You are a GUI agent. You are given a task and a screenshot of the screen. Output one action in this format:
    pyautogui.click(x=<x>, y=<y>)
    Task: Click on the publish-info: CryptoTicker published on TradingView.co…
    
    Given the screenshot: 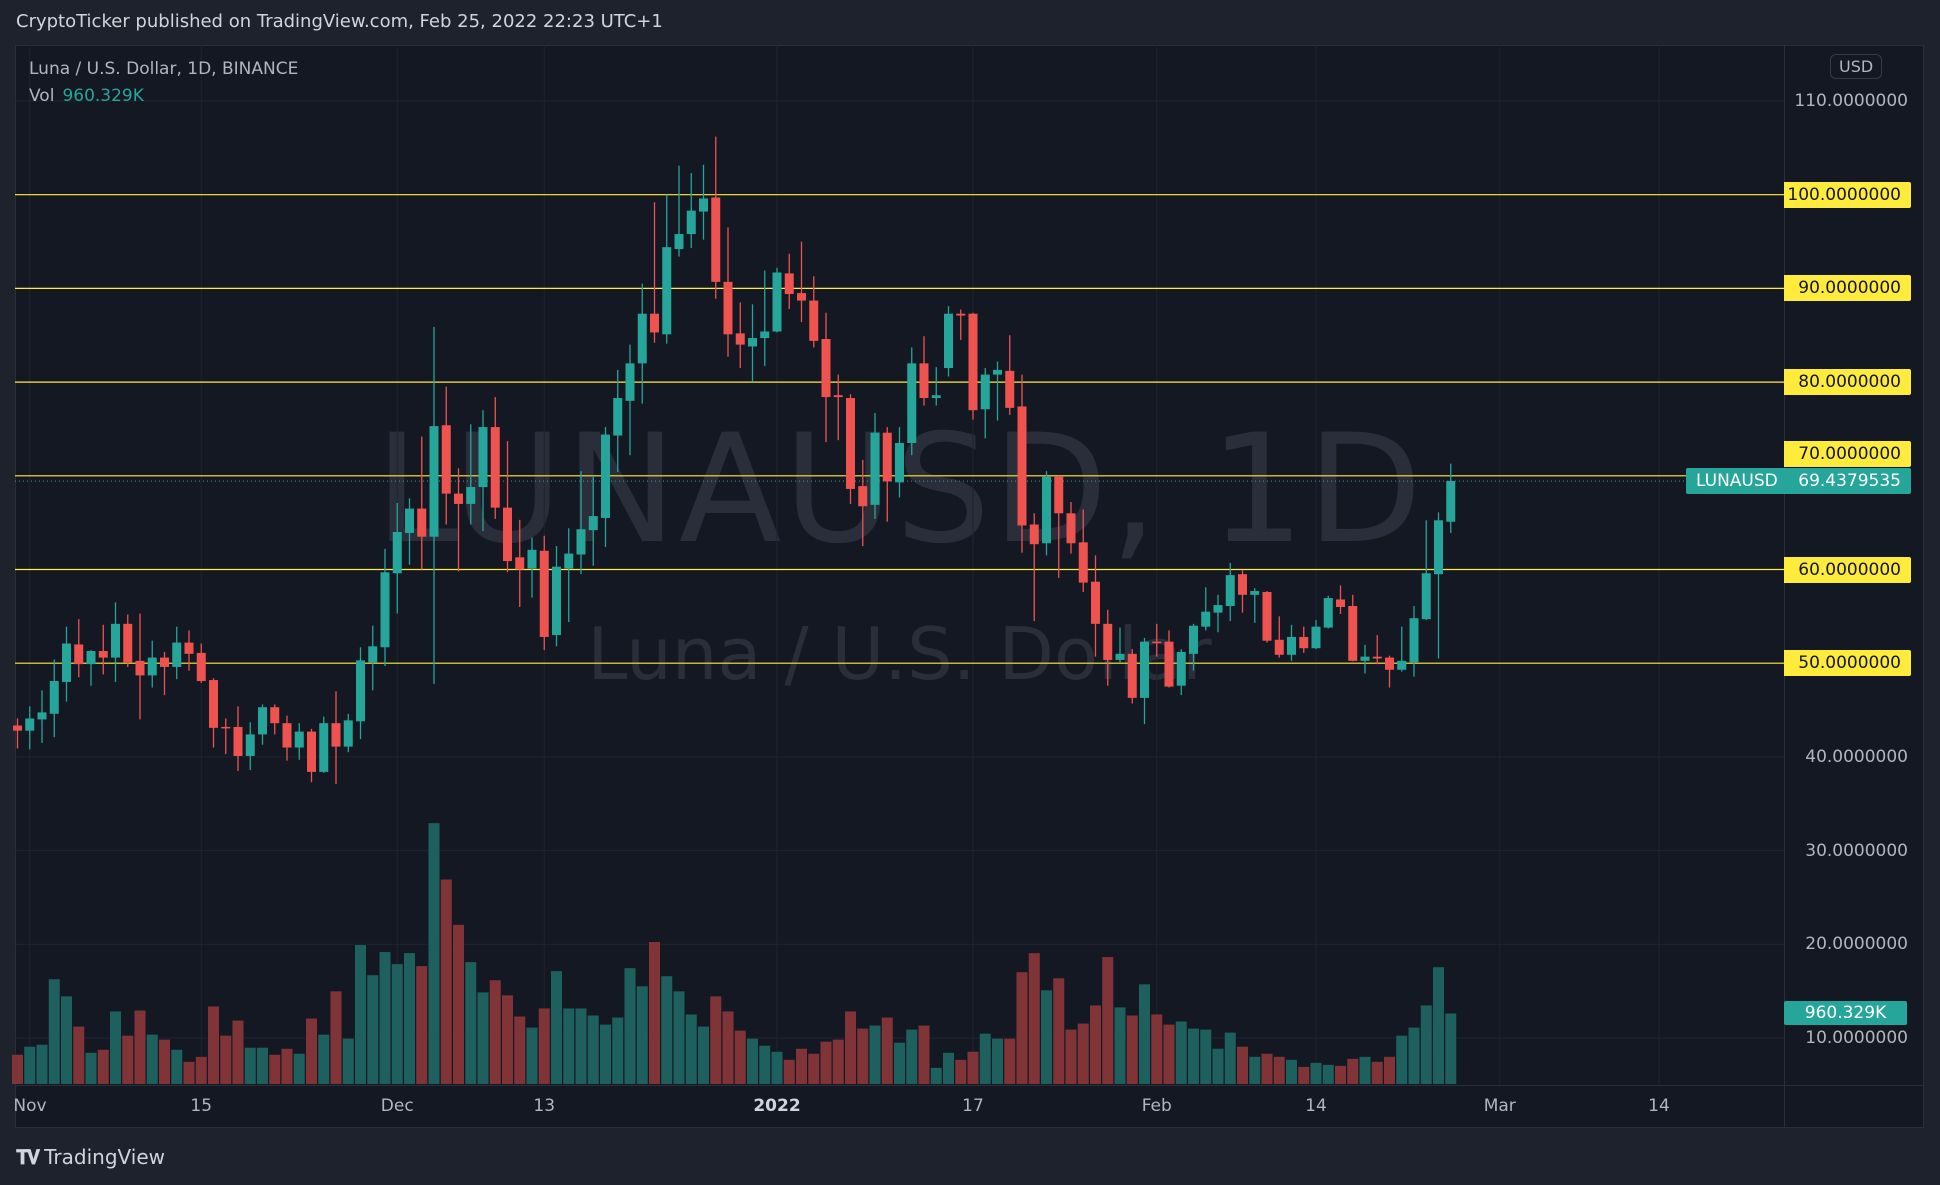 What is the action you would take?
    pyautogui.click(x=339, y=21)
    